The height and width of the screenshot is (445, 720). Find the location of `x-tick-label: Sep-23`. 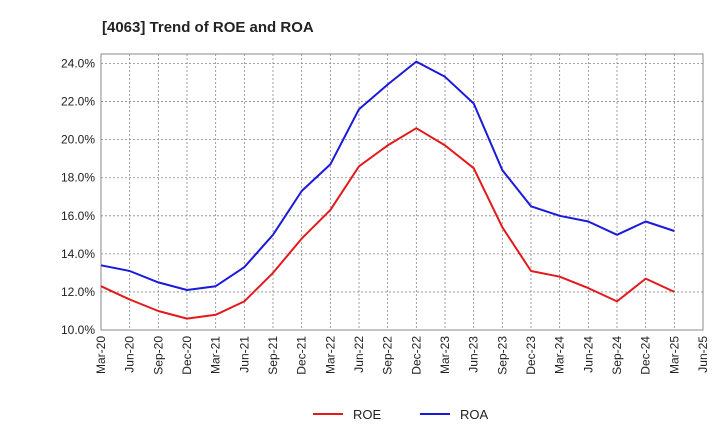

x-tick-label: Sep-23 is located at coordinates (502, 355).